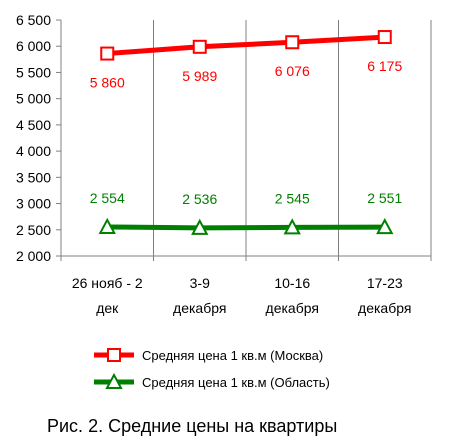 The height and width of the screenshot is (448, 451). What do you see at coordinates (33, 256) in the screenshot?
I see `y-tick-label: 2 000` at bounding box center [33, 256].